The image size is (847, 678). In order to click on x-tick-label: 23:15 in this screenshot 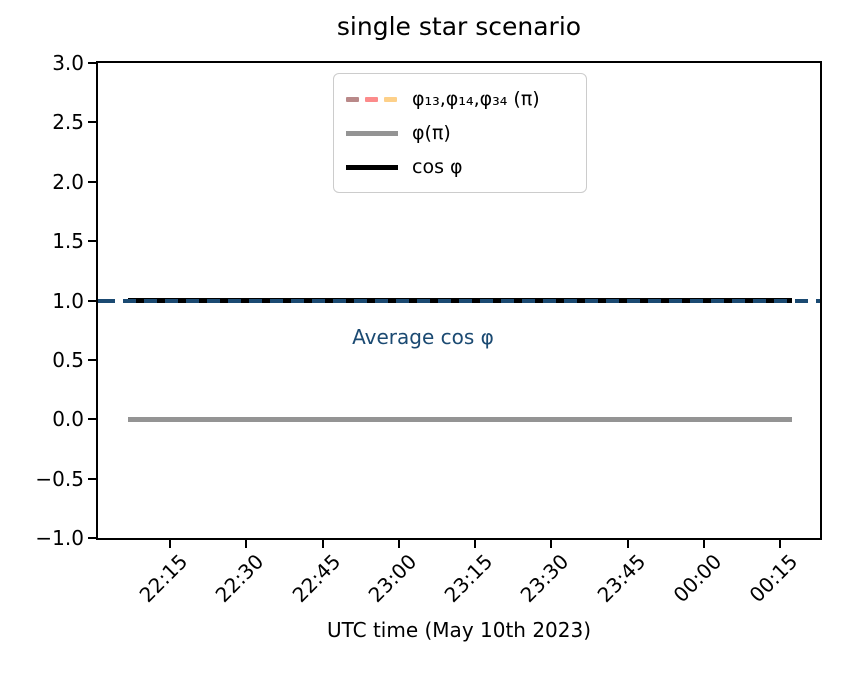, I will do `click(468, 578)`.